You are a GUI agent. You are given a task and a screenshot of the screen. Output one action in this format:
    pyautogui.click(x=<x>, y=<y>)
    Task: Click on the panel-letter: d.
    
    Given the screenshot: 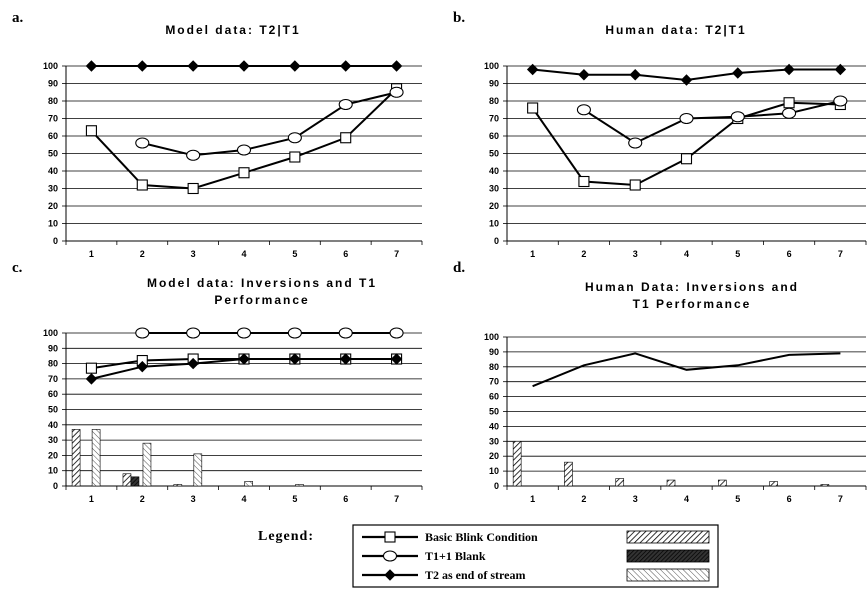 What is the action you would take?
    pyautogui.click(x=459, y=268)
    